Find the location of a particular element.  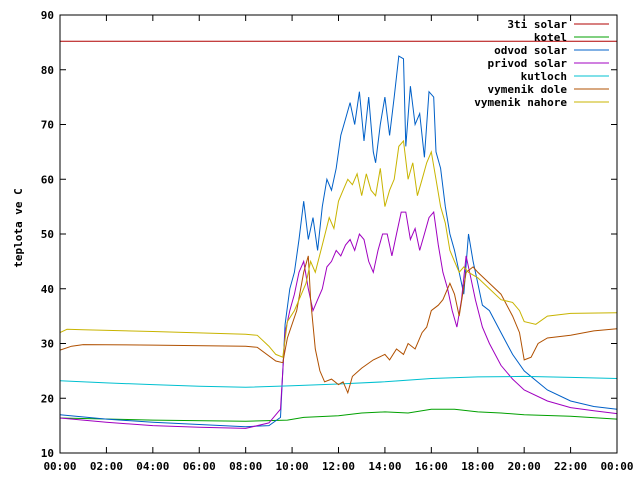

y-tick-label-5: 60 is located at coordinates (47, 179).